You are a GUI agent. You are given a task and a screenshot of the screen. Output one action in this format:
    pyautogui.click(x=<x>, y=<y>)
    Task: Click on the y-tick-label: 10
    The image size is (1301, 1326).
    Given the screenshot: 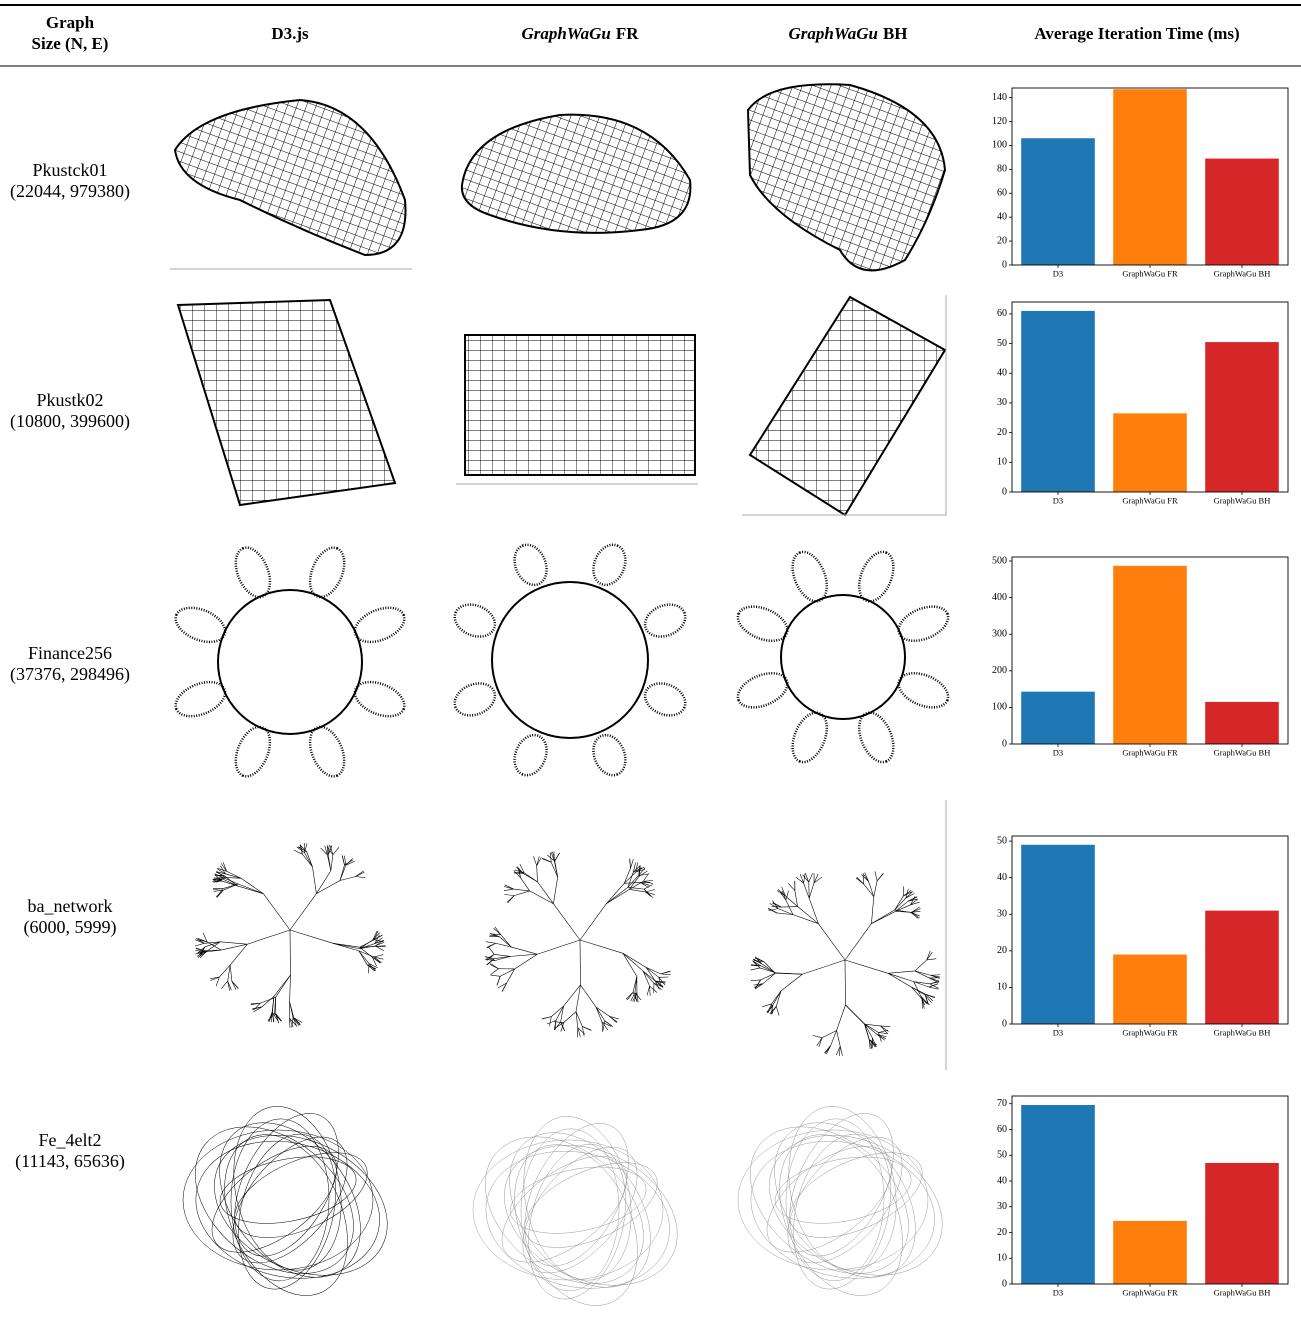 What is the action you would take?
    pyautogui.click(x=1002, y=987)
    